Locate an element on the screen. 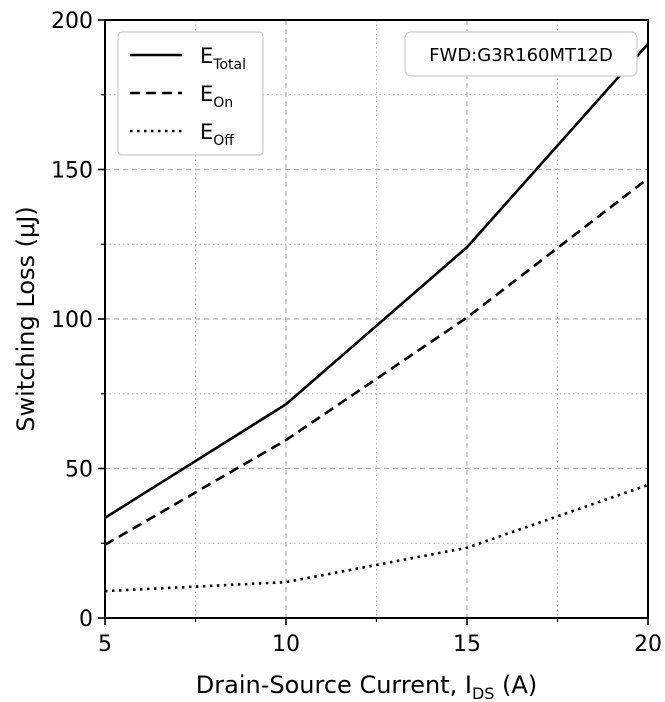 Image resolution: width=665 pixels, height=702 pixels. x-axis-label-main: Drain-Source Current, I is located at coordinates (334, 685).